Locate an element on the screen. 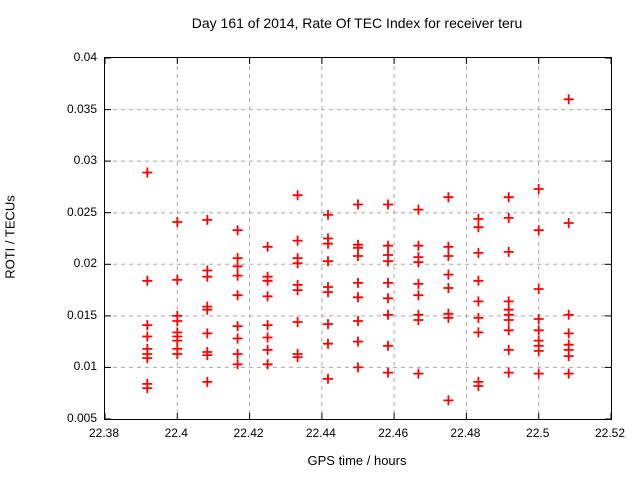  x-tick-label: 22.5 is located at coordinates (538, 433).